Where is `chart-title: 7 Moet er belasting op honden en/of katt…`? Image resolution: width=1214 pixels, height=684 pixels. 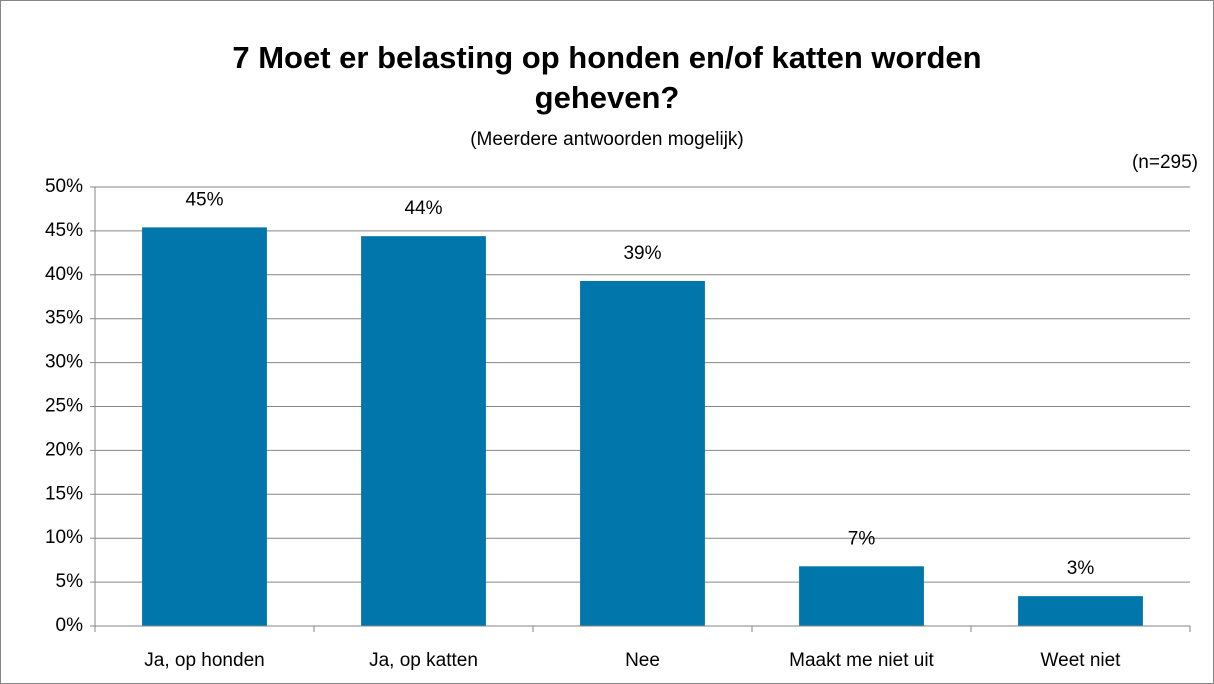 chart-title: 7 Moet er belasting op honden en/of katt… is located at coordinates (607, 77).